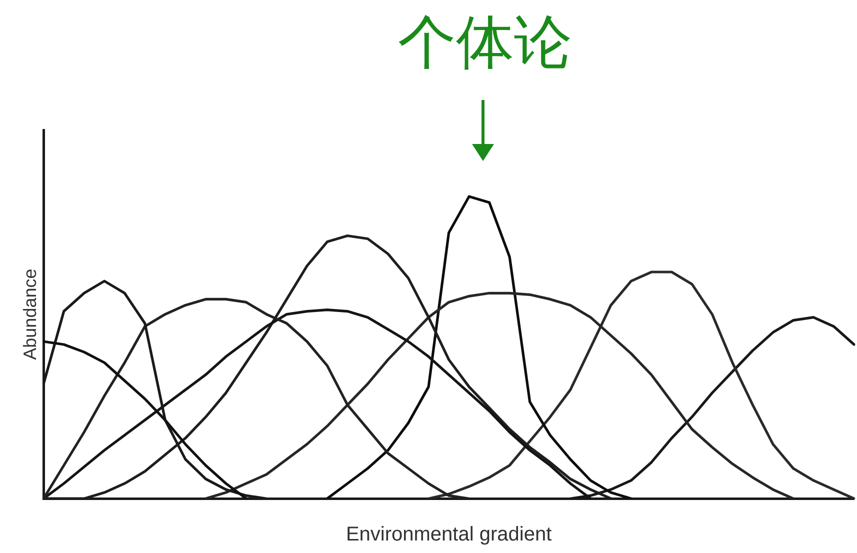 This screenshot has height=553, width=857. What do you see at coordinates (485, 42) in the screenshot?
I see `chart-title: 个体论` at bounding box center [485, 42].